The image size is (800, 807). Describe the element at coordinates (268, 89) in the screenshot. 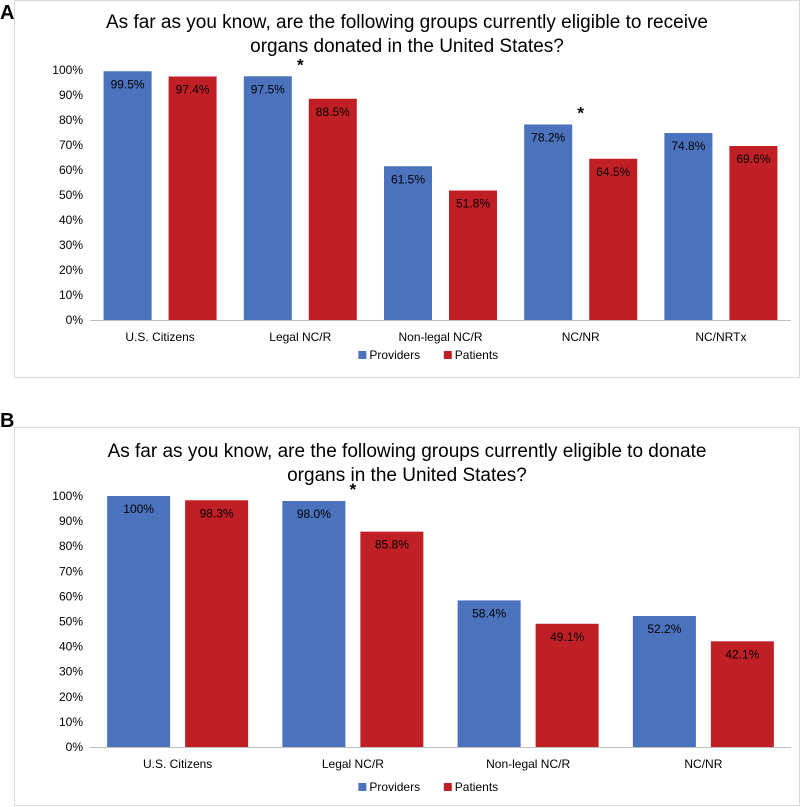

I see `data-label: 97.5%` at that location.